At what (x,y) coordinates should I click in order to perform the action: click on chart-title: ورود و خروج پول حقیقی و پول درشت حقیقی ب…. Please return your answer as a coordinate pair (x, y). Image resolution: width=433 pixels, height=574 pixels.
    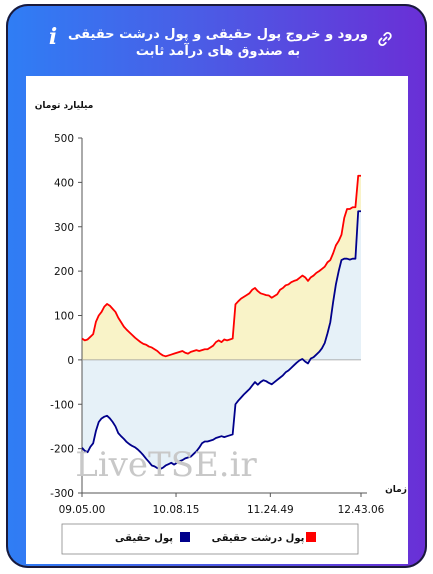
    Looking at the image, I should click on (218, 43).